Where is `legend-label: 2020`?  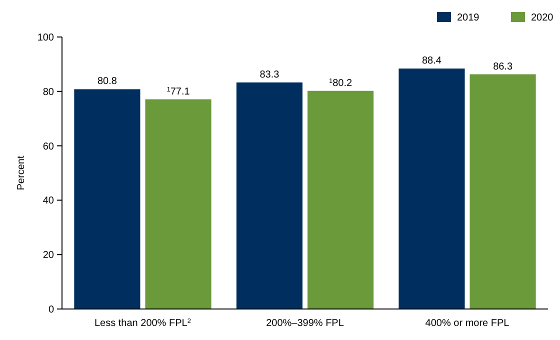 legend-label: 2020 is located at coordinates (542, 18).